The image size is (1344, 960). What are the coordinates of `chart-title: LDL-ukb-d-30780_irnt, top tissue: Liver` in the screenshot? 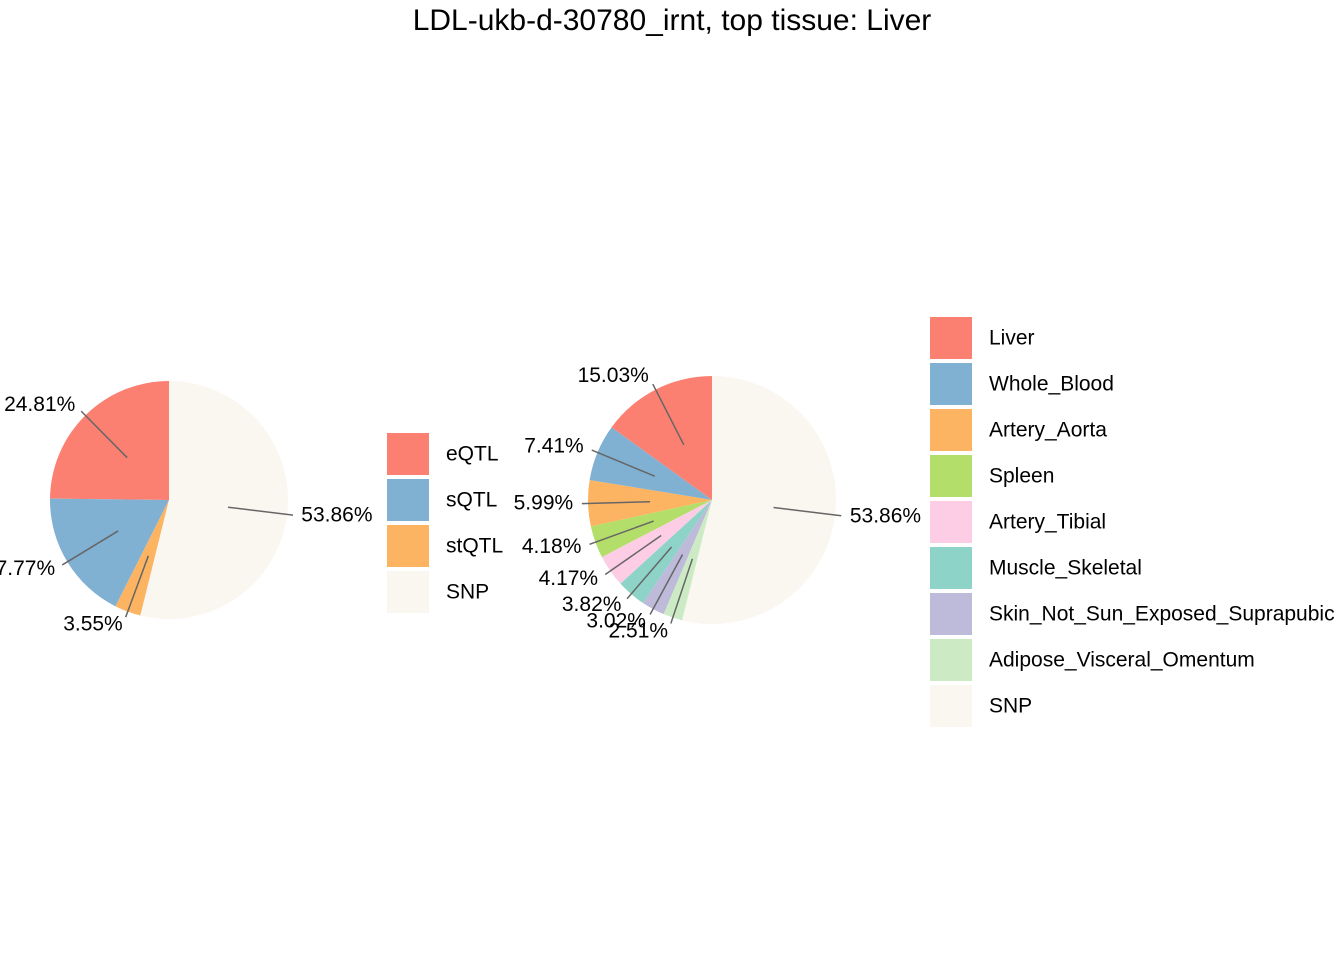 It's located at (672, 20).